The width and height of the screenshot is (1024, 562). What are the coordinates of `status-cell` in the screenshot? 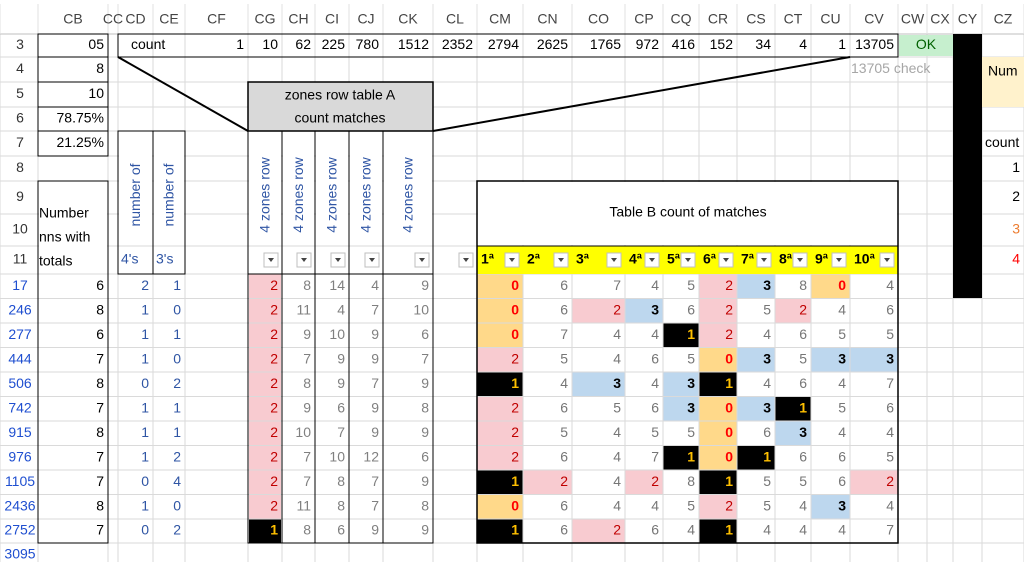 It's located at (926, 45).